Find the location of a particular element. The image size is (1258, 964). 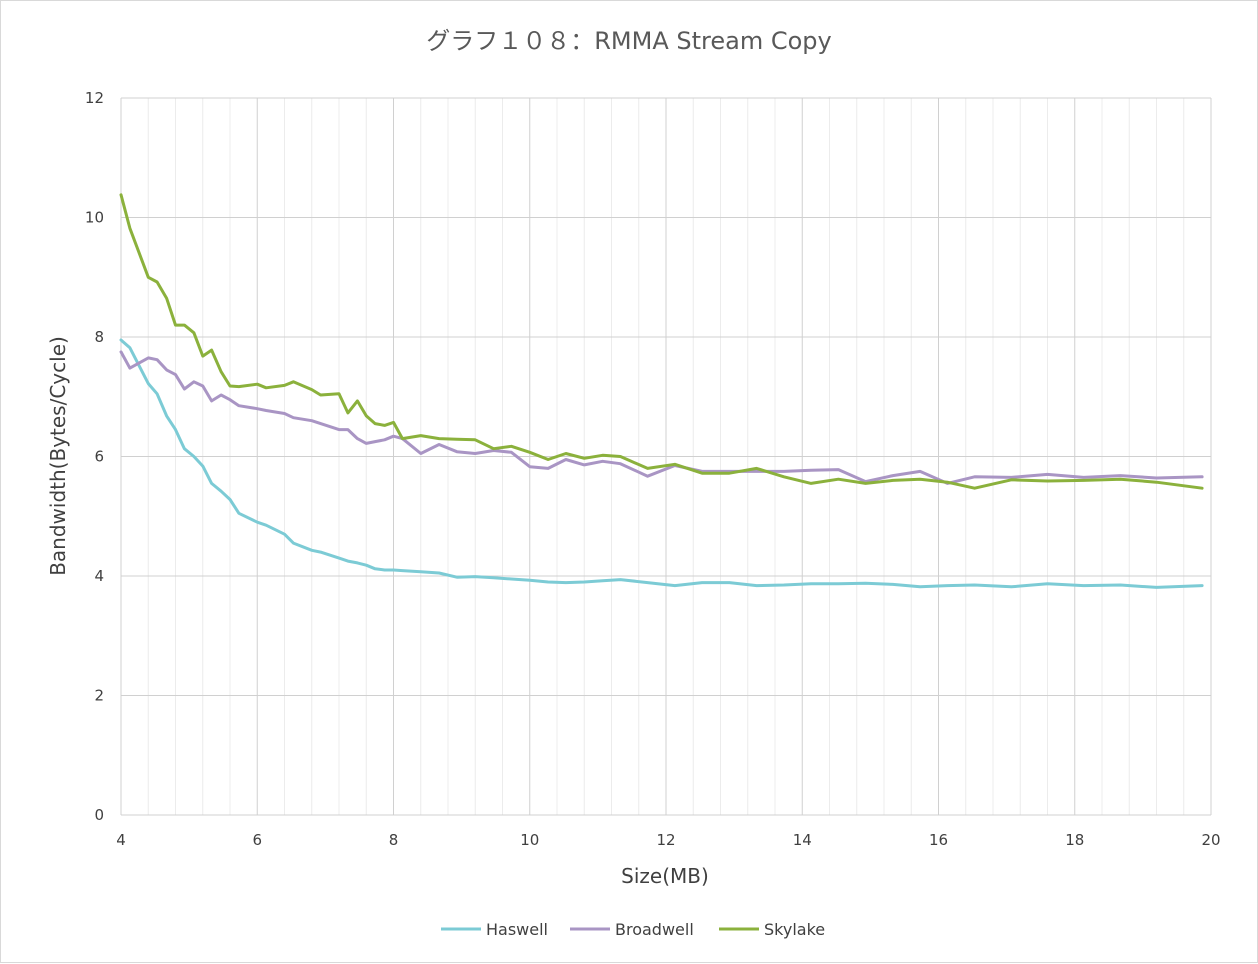

x-tick-label: 4 is located at coordinates (121, 840).